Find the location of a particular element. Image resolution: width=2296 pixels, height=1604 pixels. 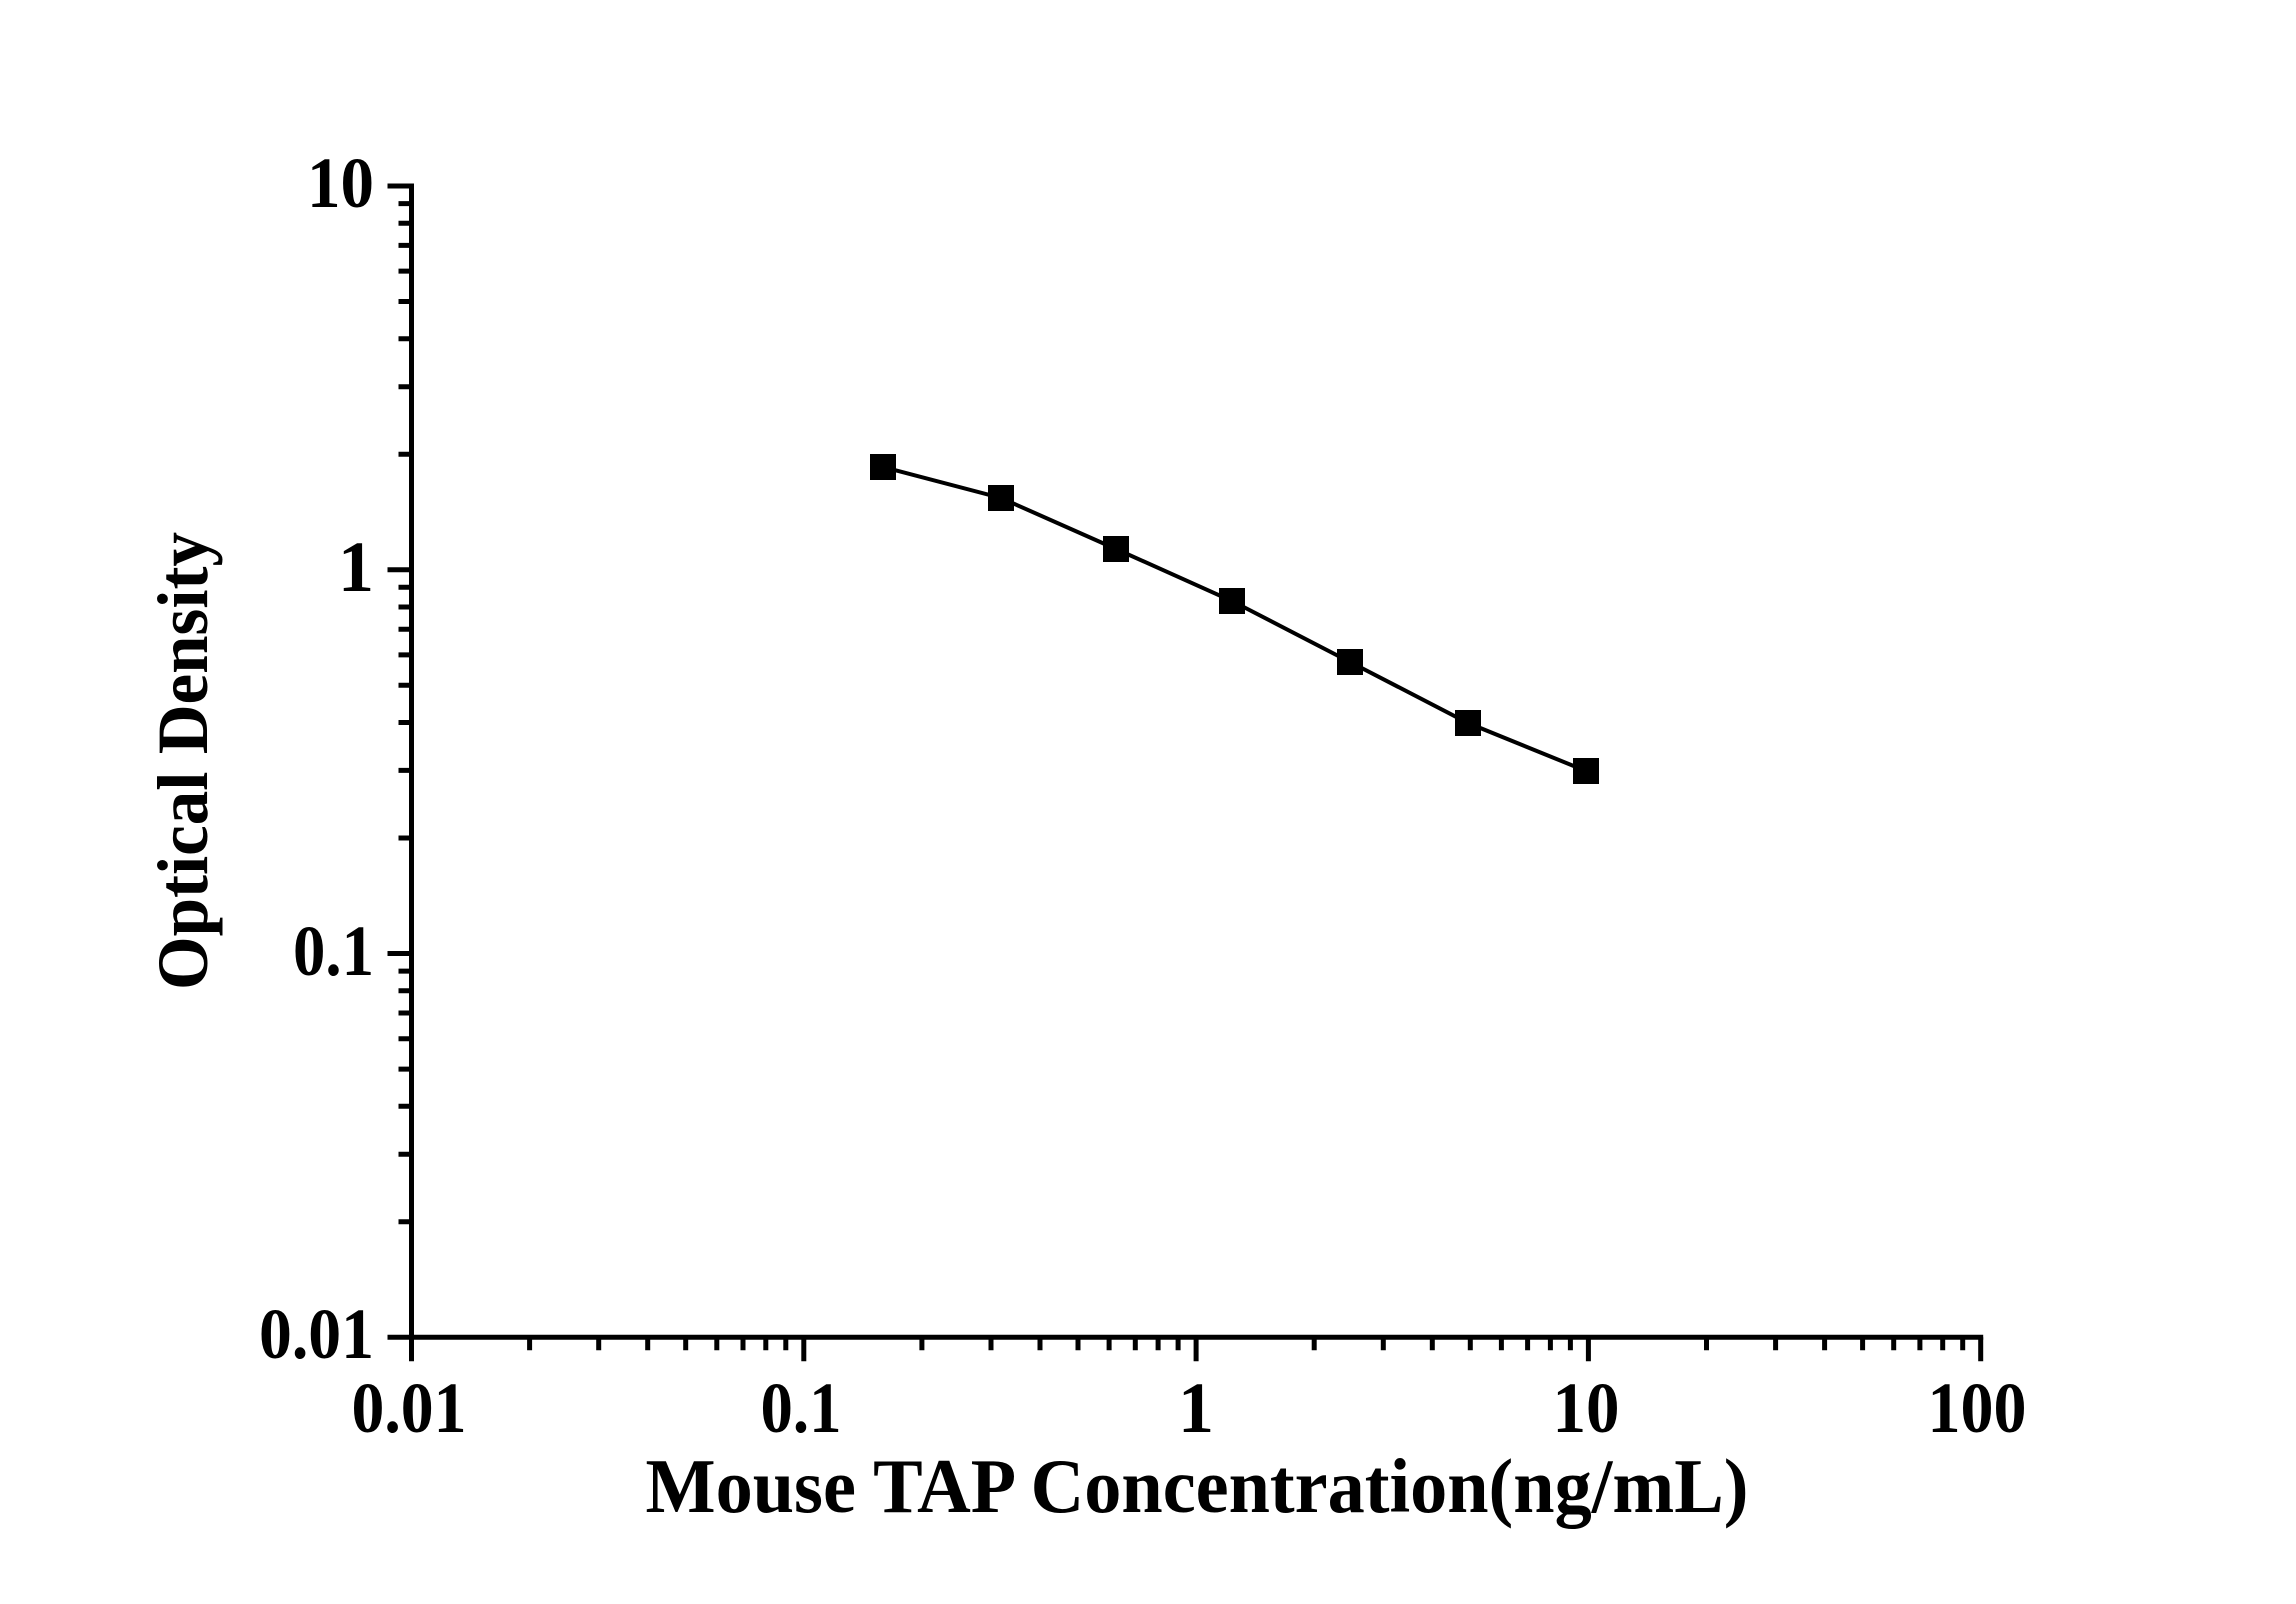

svg-text: Mouse TAP Concentration(ng/mL) is located at coordinates (1197, 1486).